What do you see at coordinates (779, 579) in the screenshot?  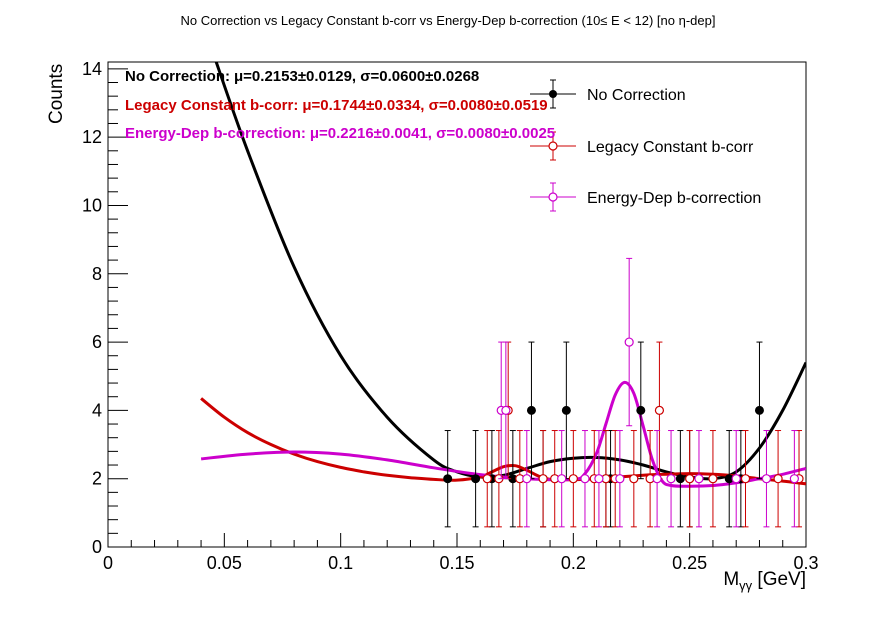 I see `x-axis-label-unit: [GeV]` at bounding box center [779, 579].